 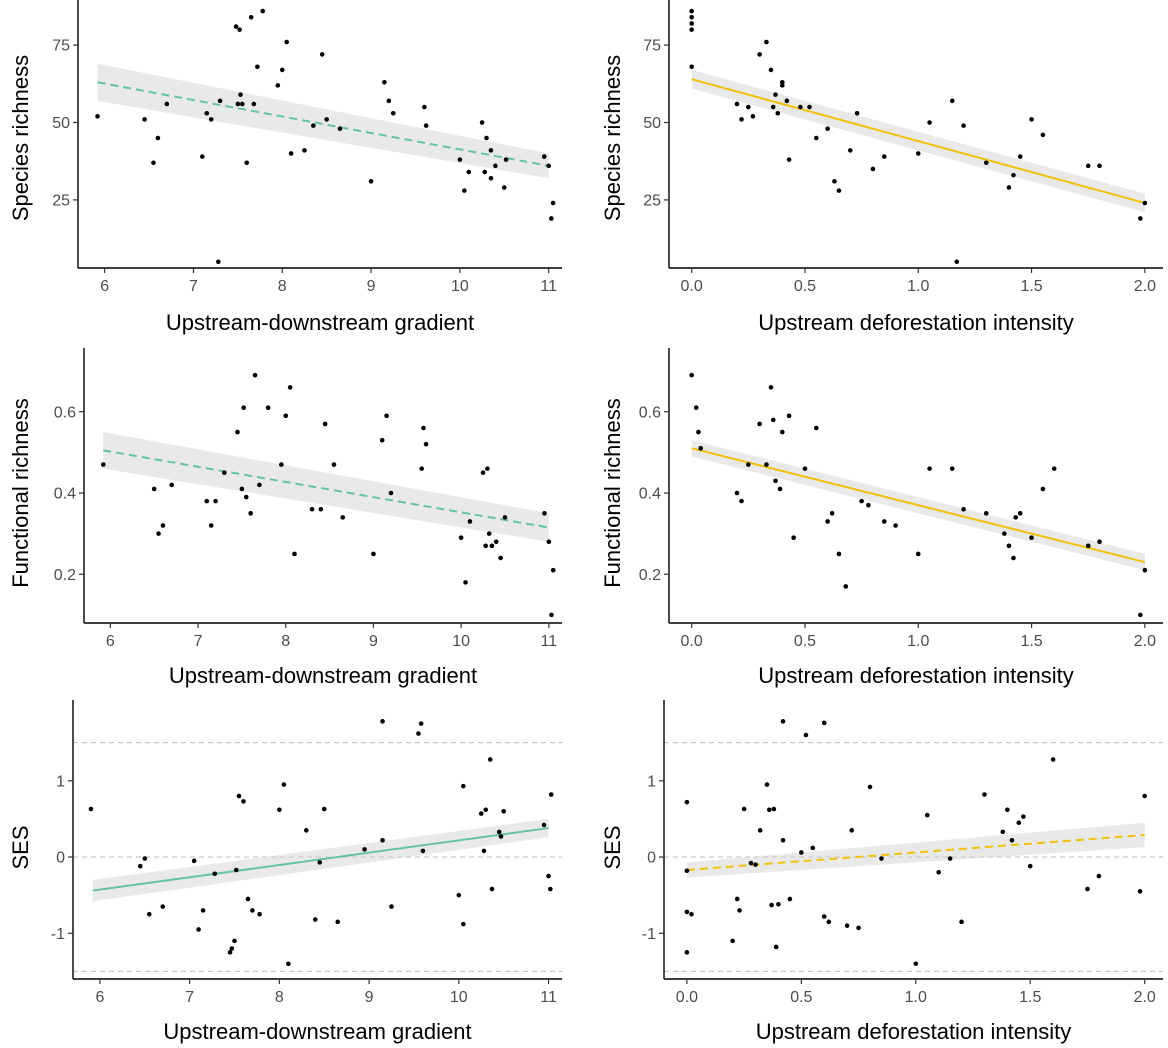 What do you see at coordinates (285, 641) in the screenshot?
I see `x-tick-label: 8` at bounding box center [285, 641].